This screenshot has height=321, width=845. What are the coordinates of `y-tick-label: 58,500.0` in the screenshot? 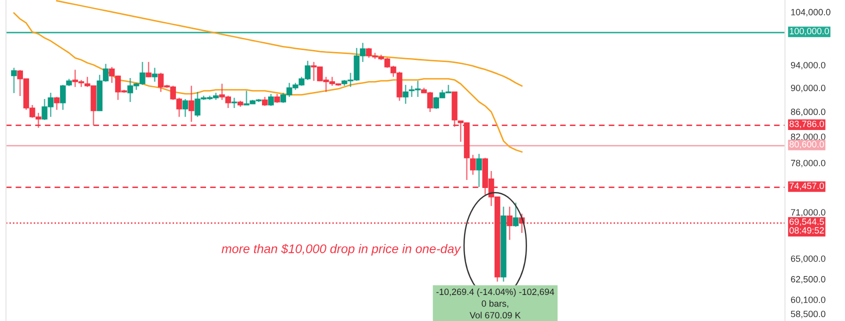 It's located at (808, 314).